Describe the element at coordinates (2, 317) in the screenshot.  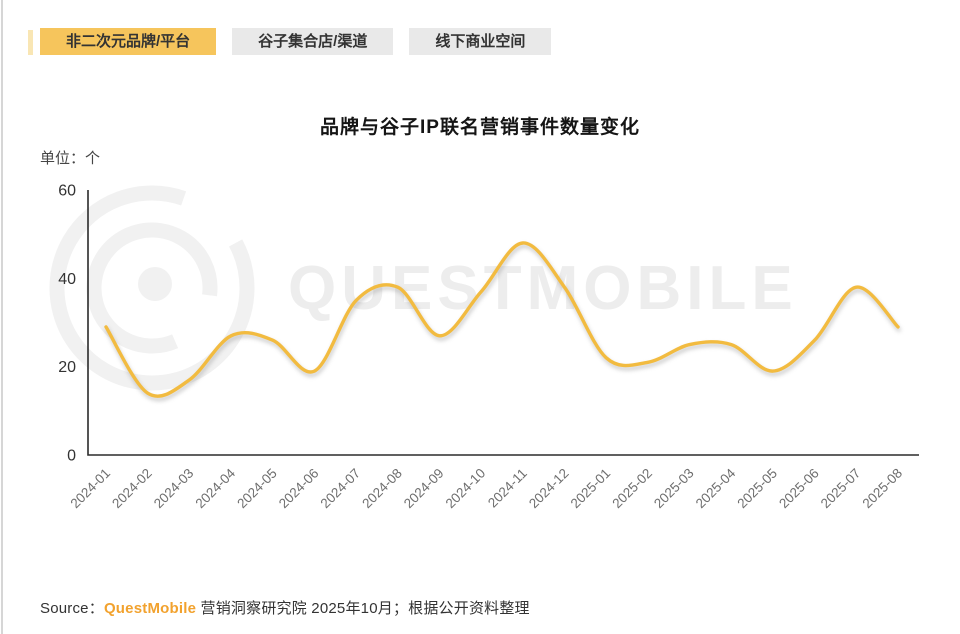
I see `screenshot-left-border` at that location.